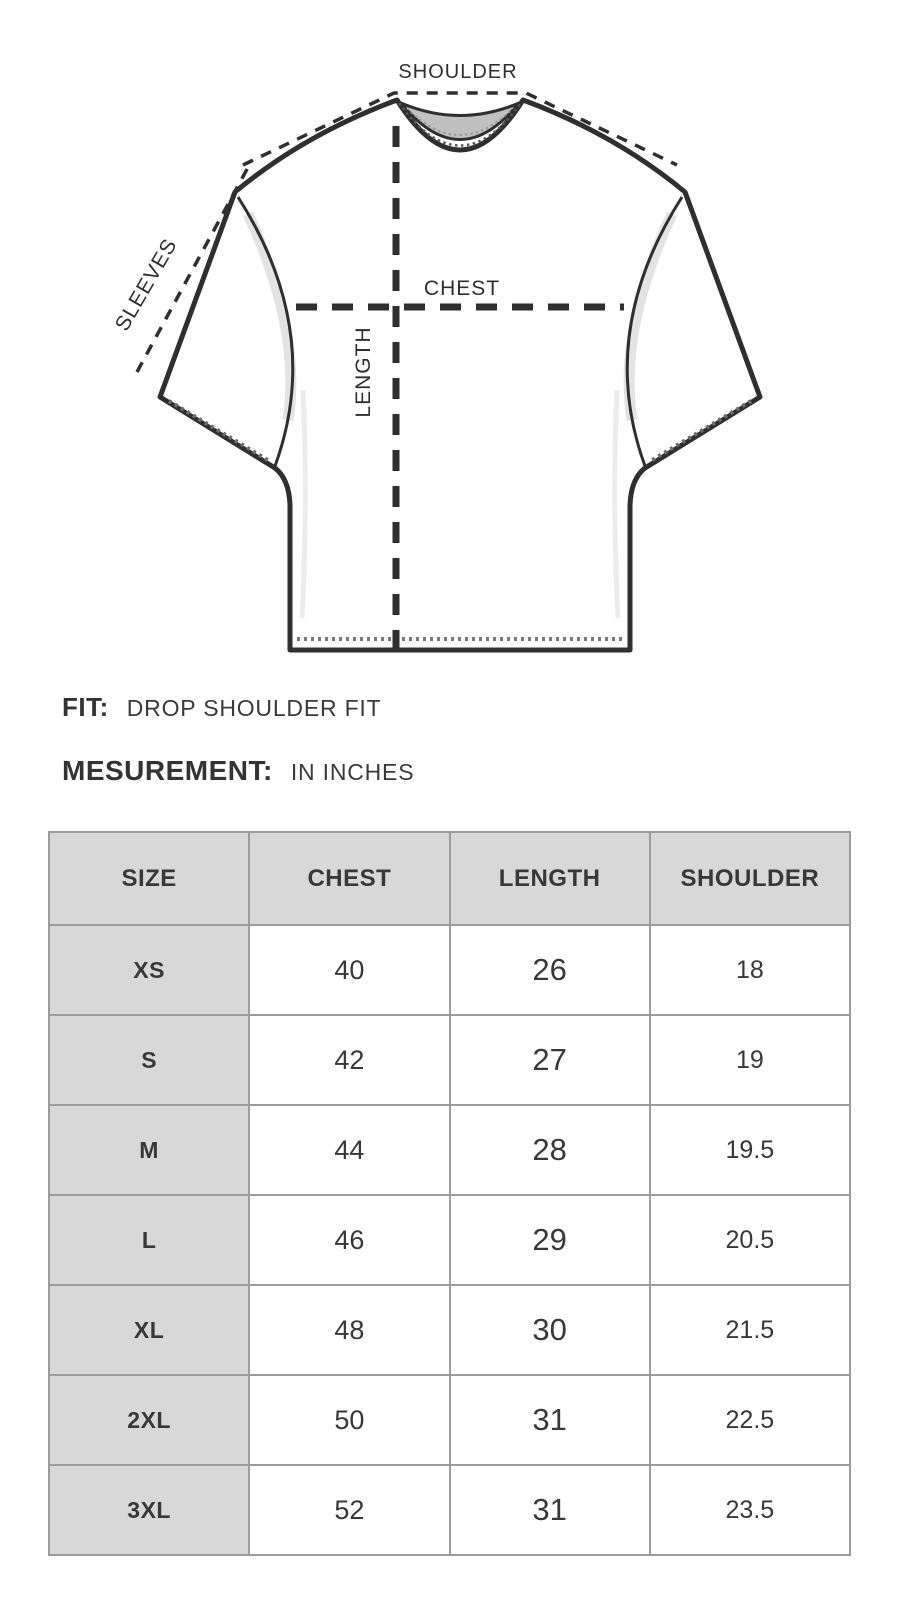 This screenshot has height=1600, width=899. Describe the element at coordinates (750, 1060) in the screenshot. I see `shoulder-cell: 19` at that location.